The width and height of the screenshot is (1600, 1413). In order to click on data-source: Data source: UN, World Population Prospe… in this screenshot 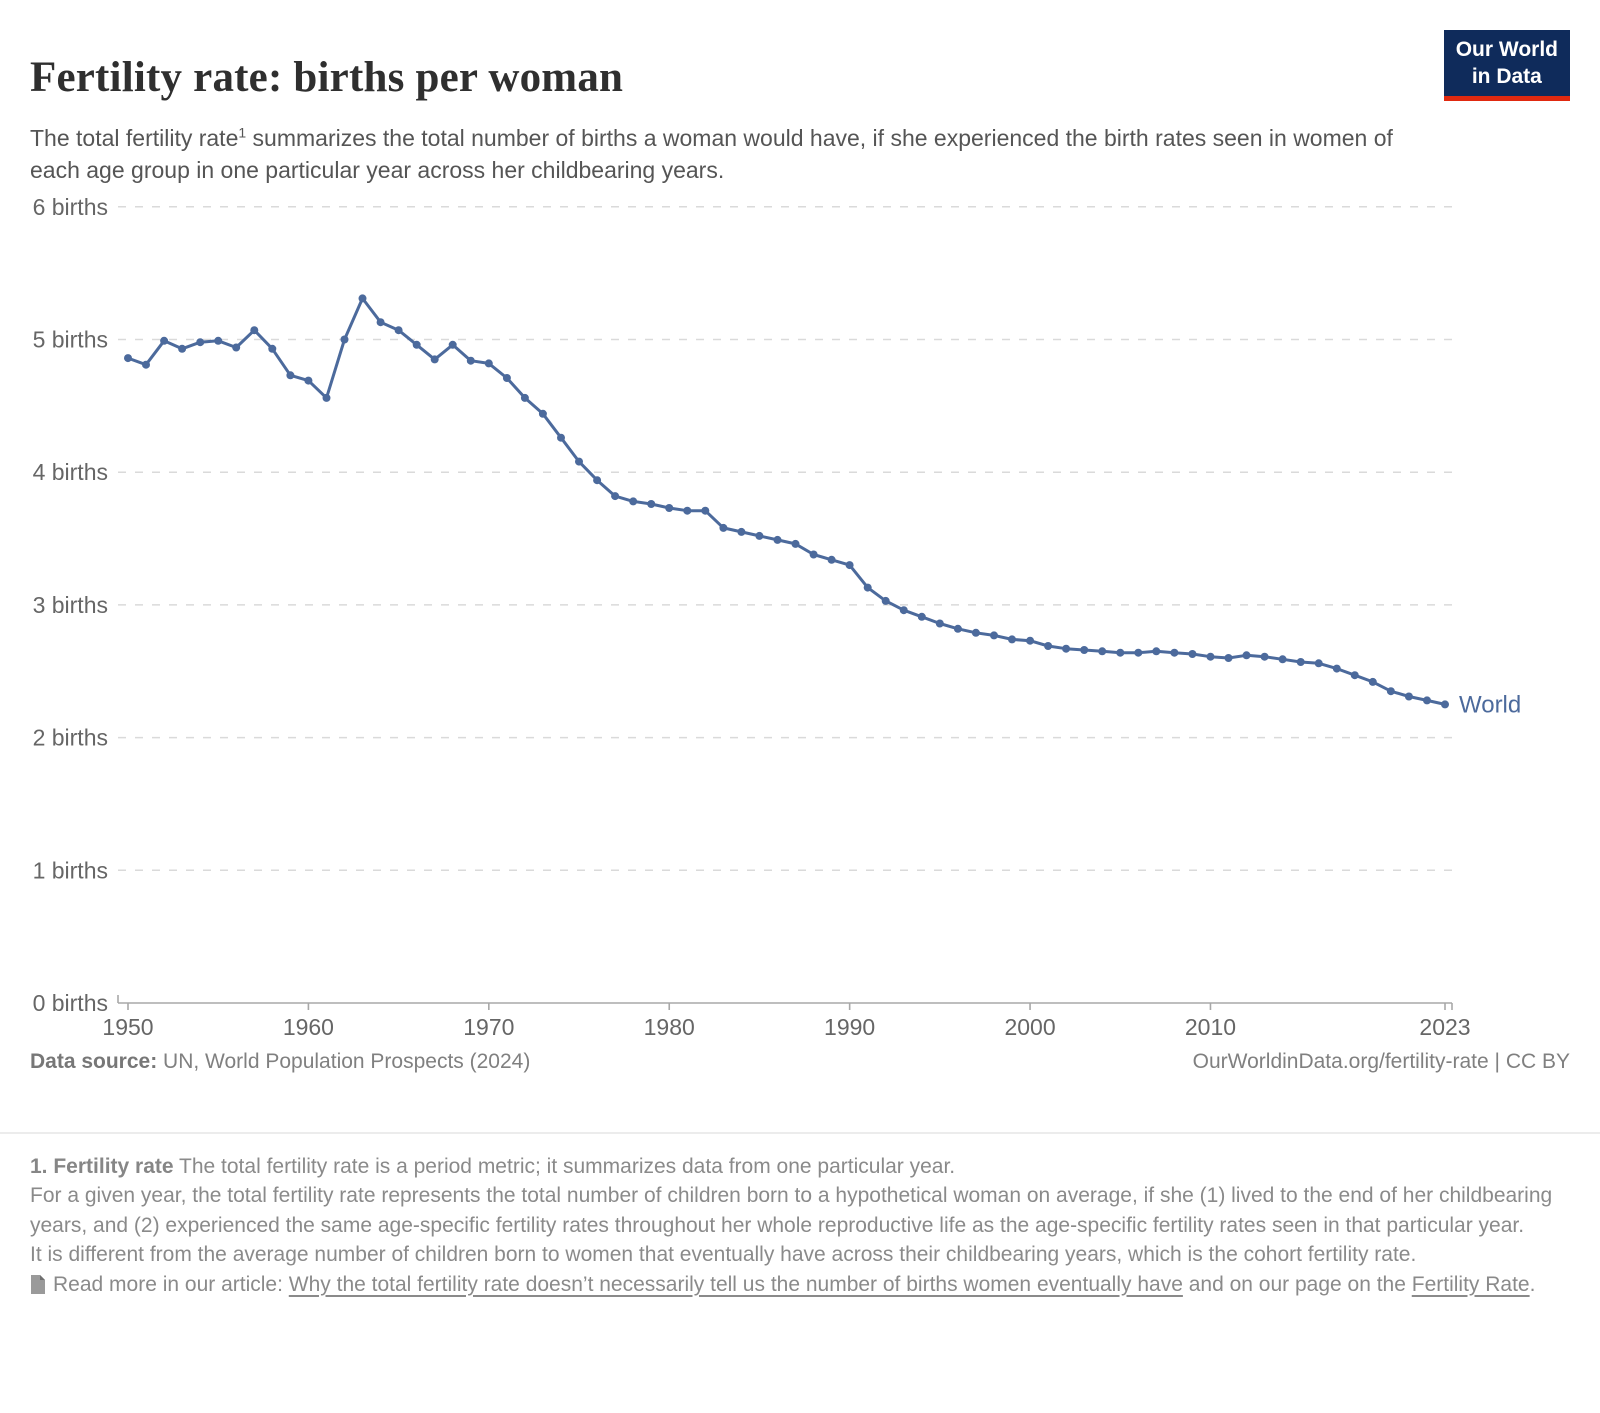, I will do `click(280, 1062)`.